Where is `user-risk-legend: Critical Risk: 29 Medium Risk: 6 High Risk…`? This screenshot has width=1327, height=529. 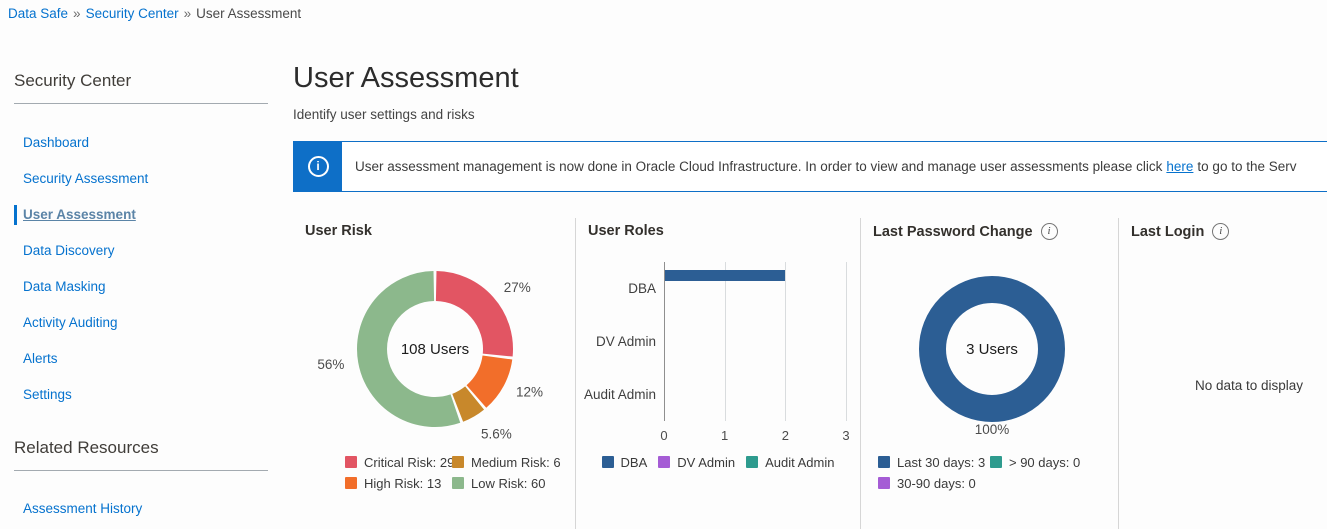 user-risk-legend: Critical Risk: 29 Medium Risk: 6 High Risk… is located at coordinates (453, 473).